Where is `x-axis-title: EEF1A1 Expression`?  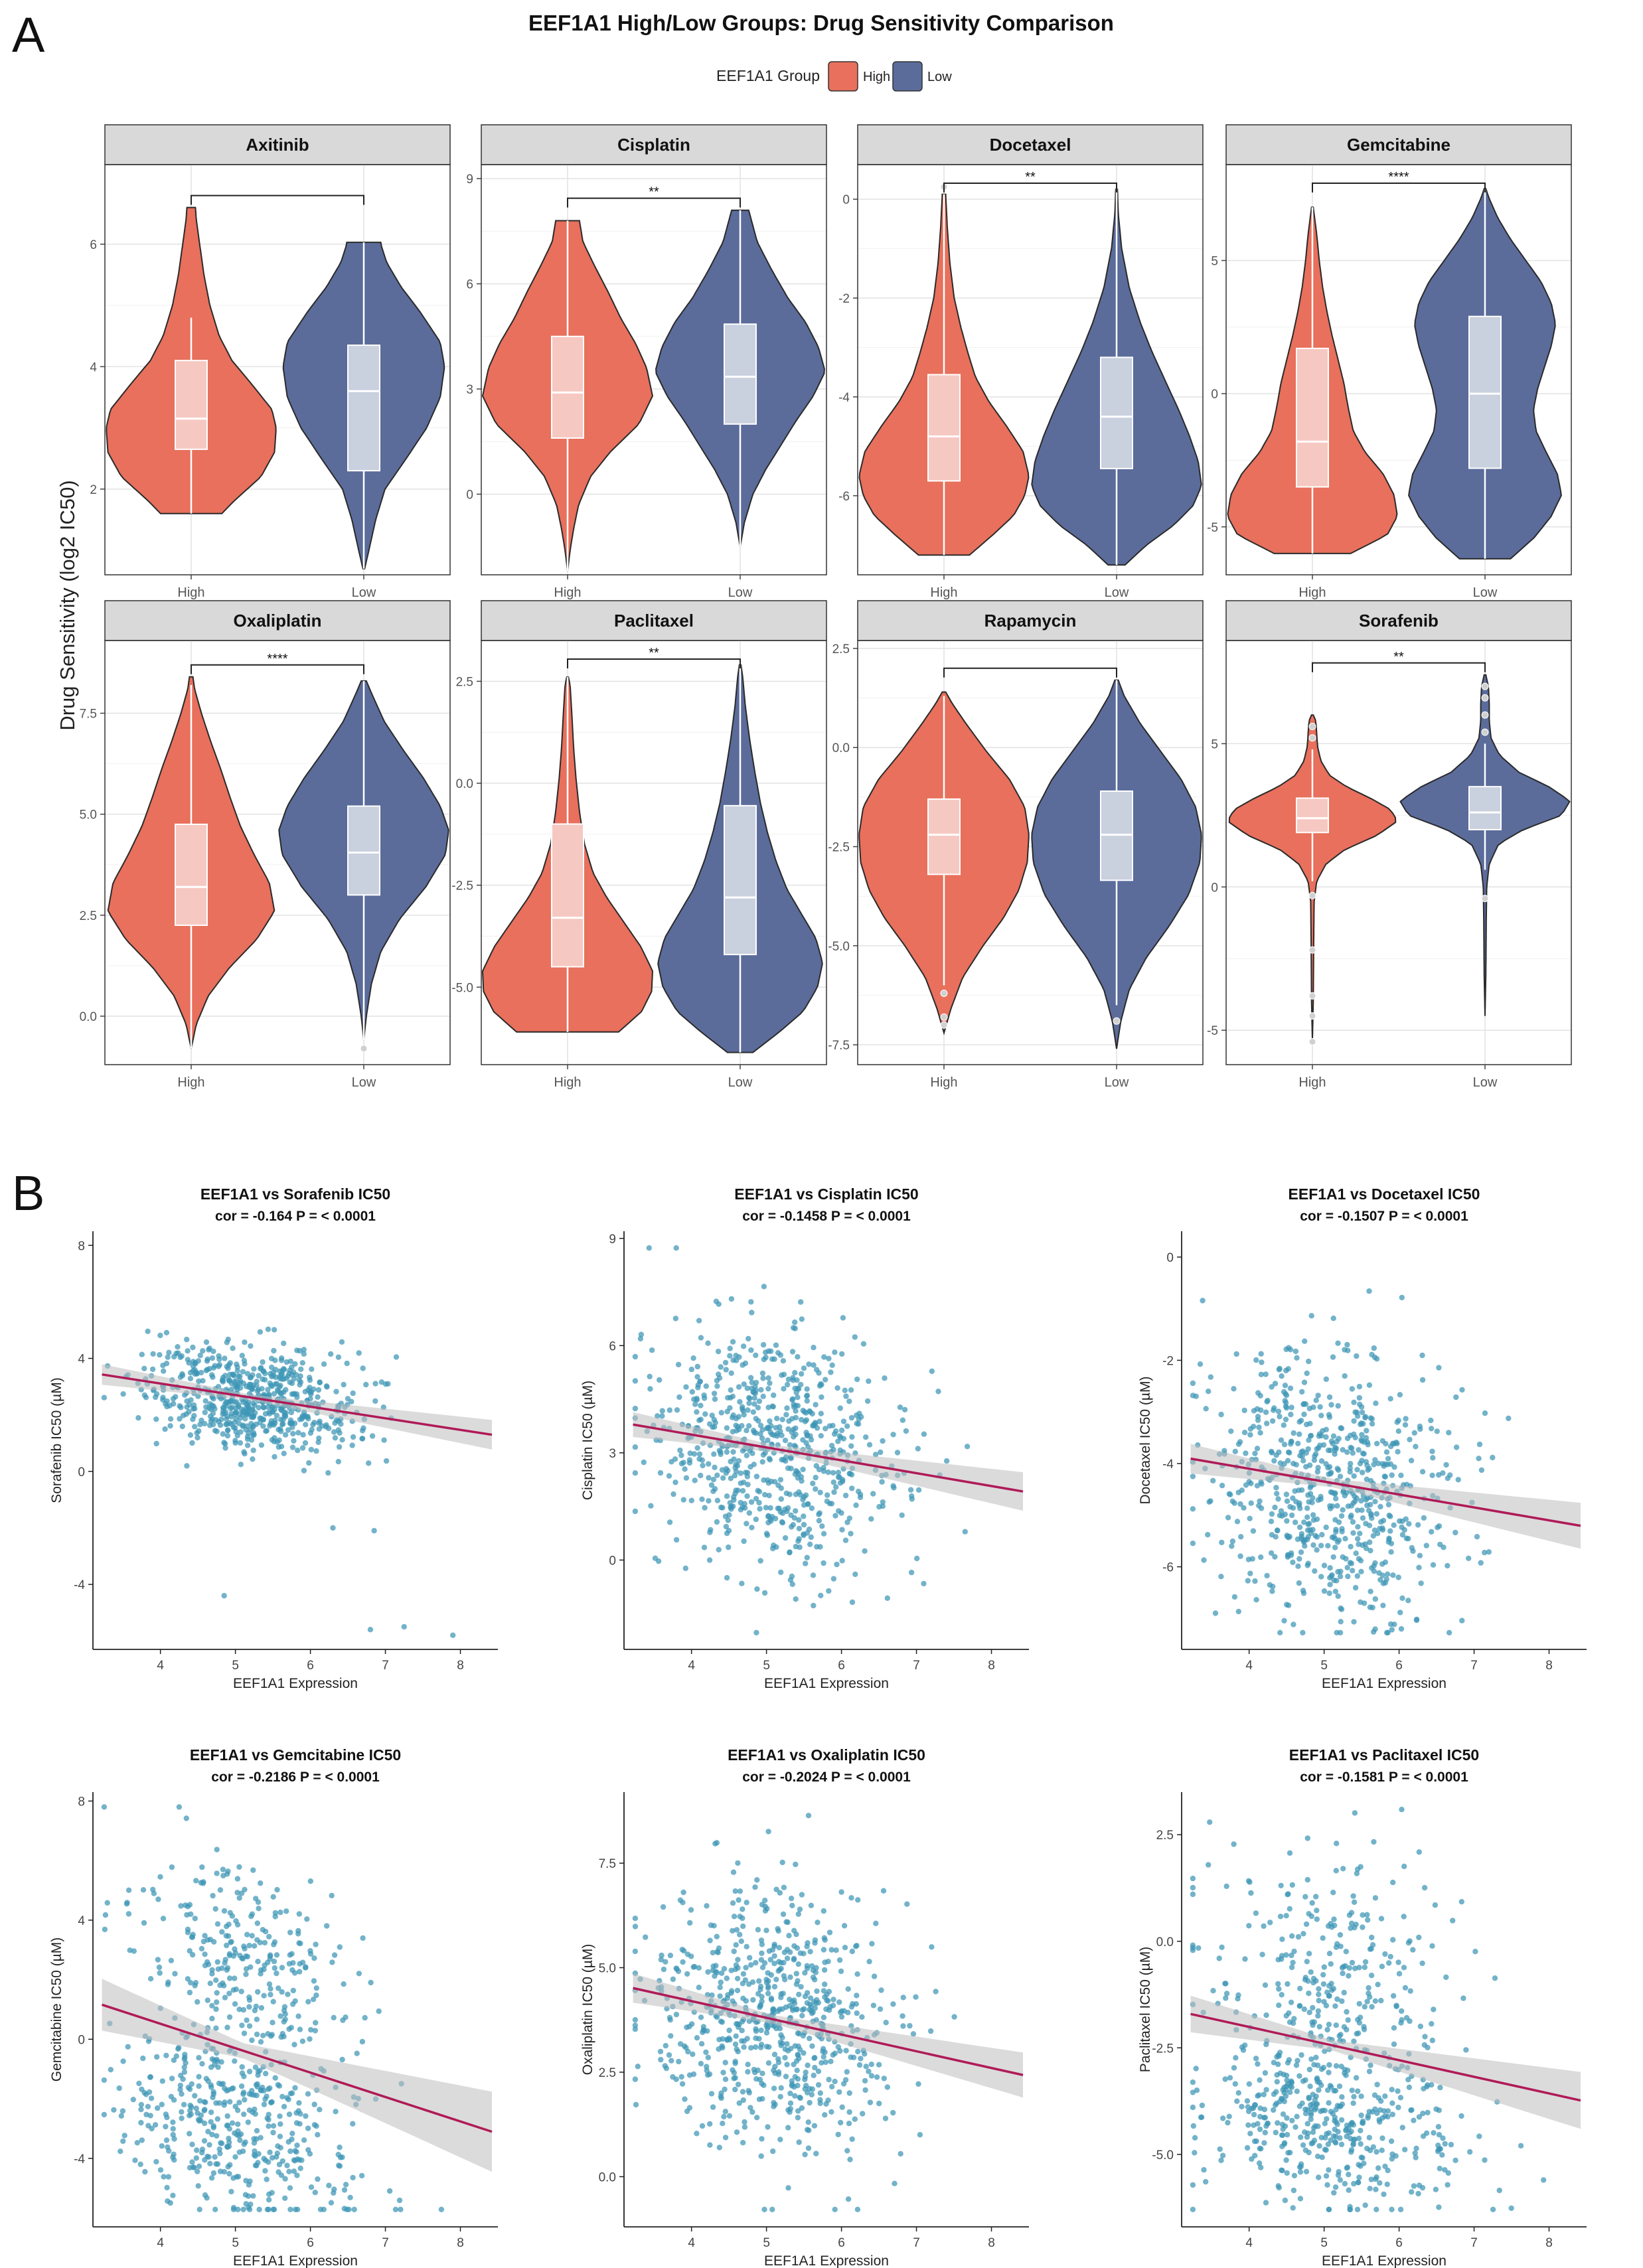
x-axis-title: EEF1A1 Expression is located at coordinates (295, 2260).